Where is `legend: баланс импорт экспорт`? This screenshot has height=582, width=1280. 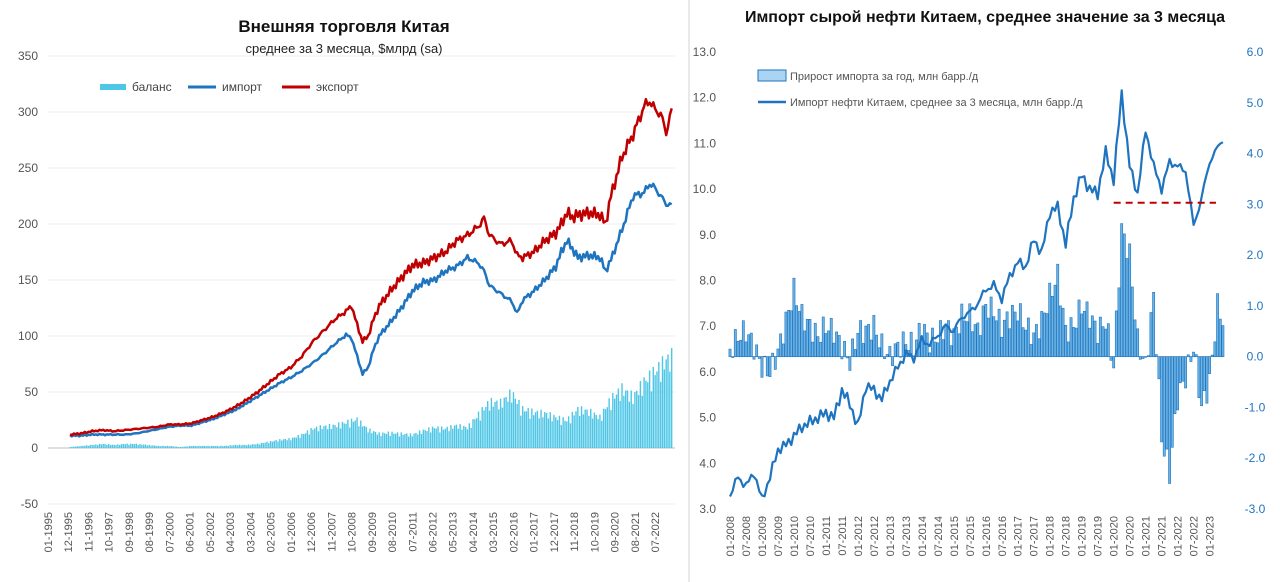
legend: баланс импорт экспорт is located at coordinates (229, 87).